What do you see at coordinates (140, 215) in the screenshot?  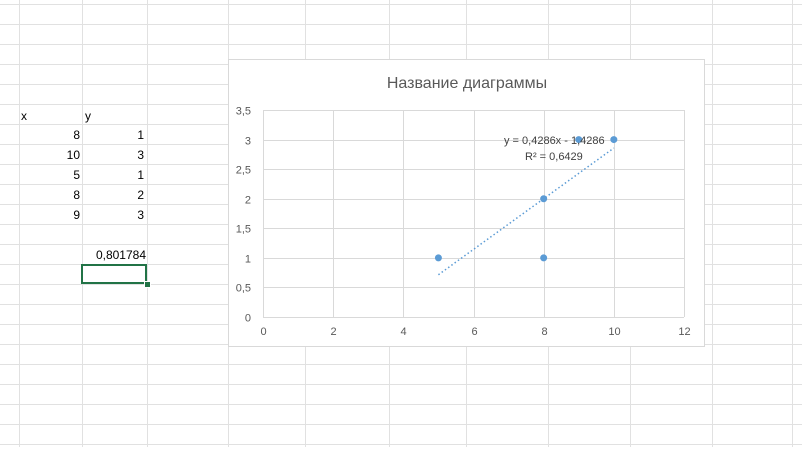 I see `cell-y-5: 3` at bounding box center [140, 215].